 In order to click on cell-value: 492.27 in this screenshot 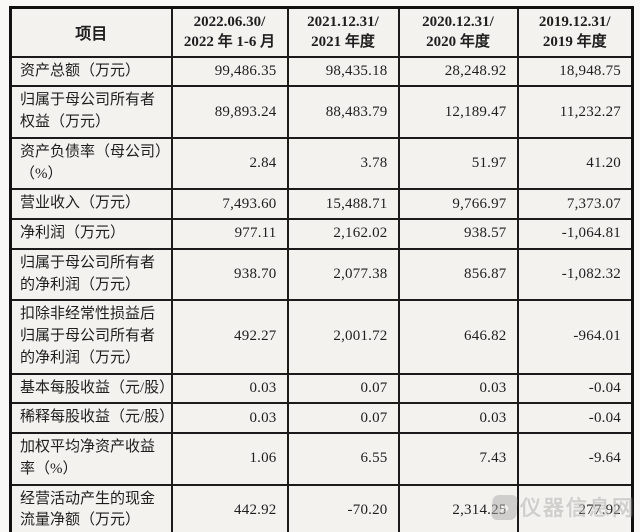, I will do `click(229, 337)`.